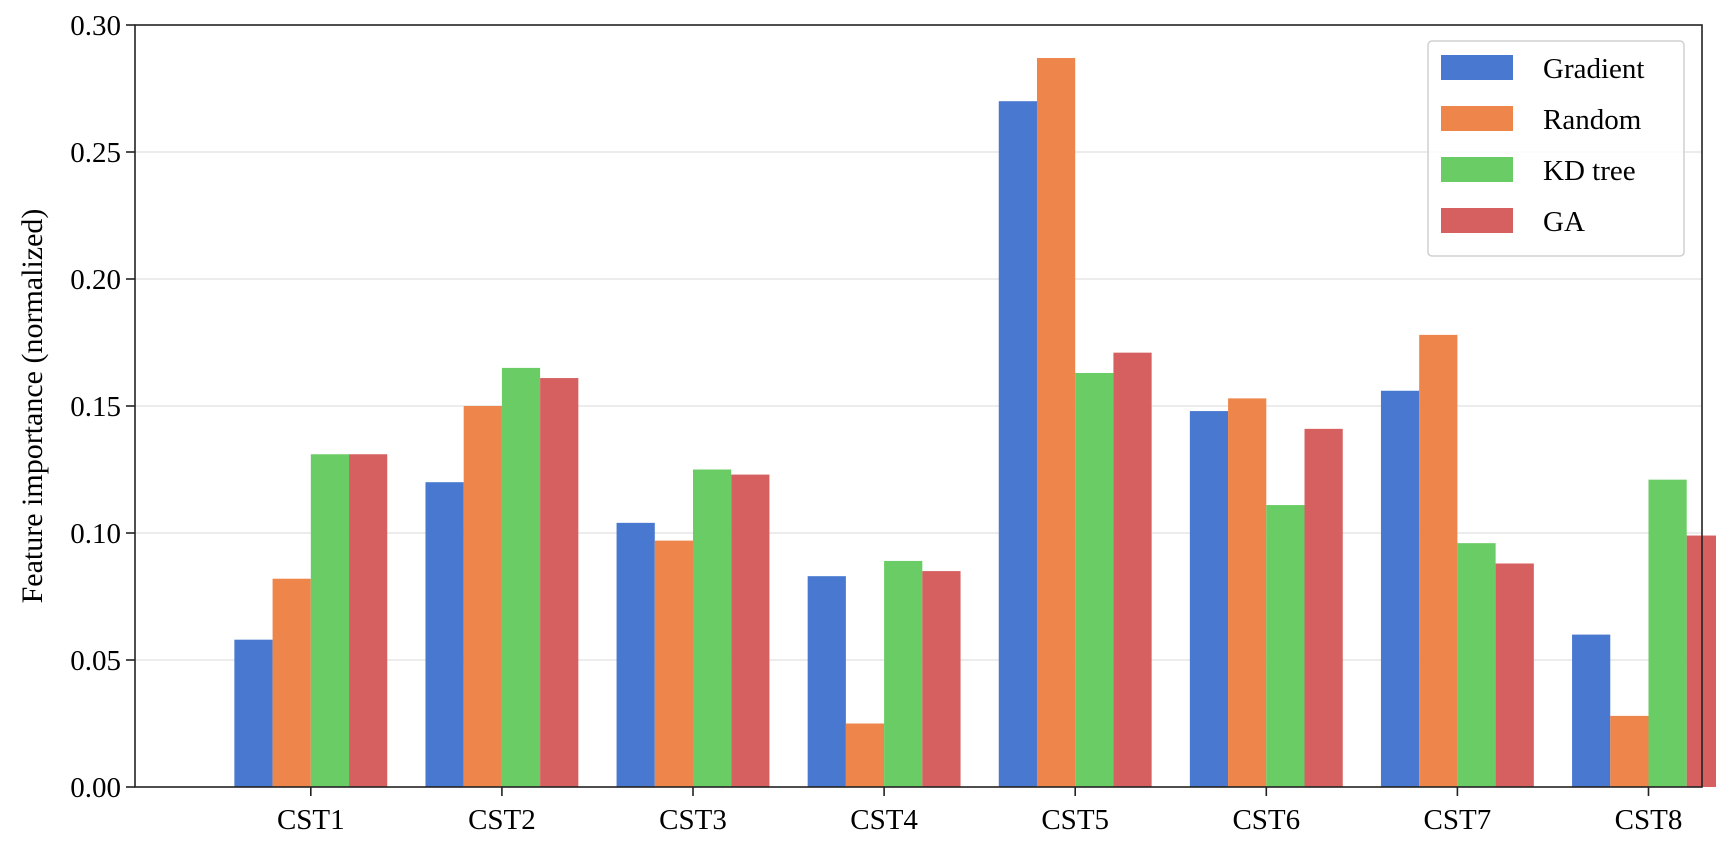 The image size is (1716, 850). What do you see at coordinates (1592, 120) in the screenshot?
I see `legend-label-random: Random` at bounding box center [1592, 120].